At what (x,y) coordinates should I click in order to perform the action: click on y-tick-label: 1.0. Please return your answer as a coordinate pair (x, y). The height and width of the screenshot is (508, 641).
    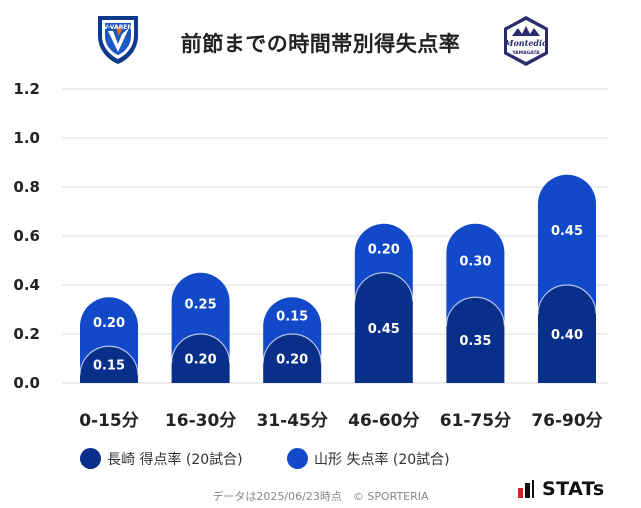
    Looking at the image, I should click on (26, 138).